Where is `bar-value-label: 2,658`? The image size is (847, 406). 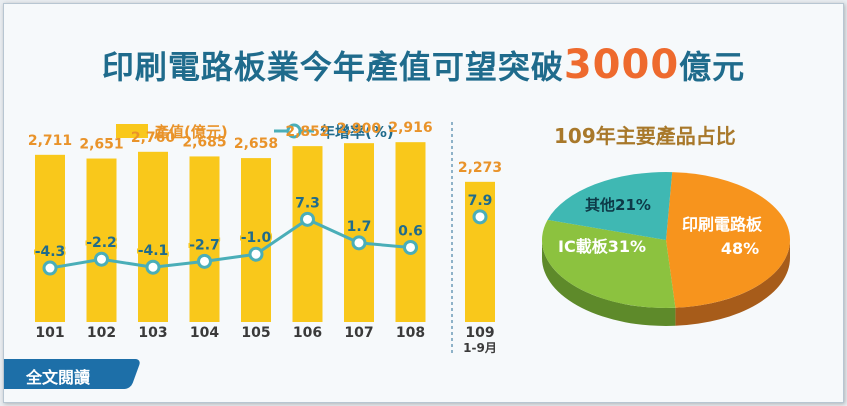 bar-value-label: 2,658 is located at coordinates (256, 144).